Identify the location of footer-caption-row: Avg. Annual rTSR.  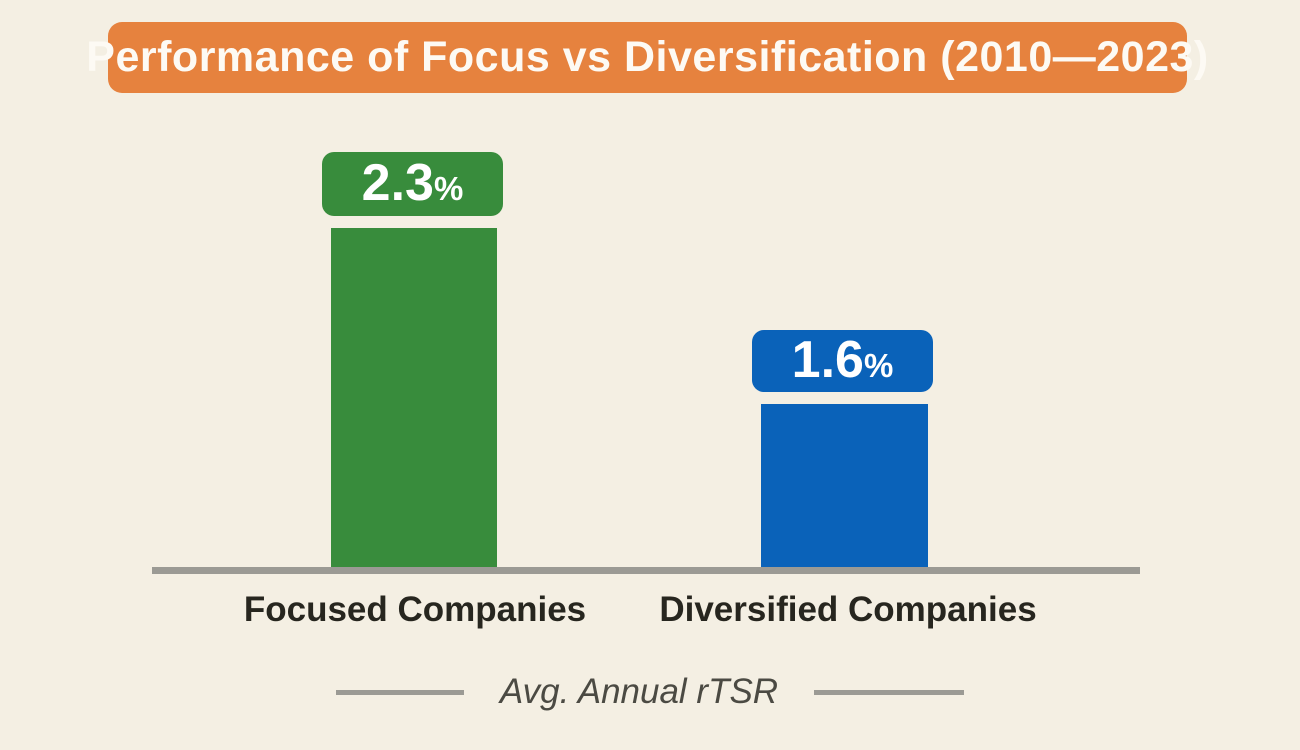
(650, 692).